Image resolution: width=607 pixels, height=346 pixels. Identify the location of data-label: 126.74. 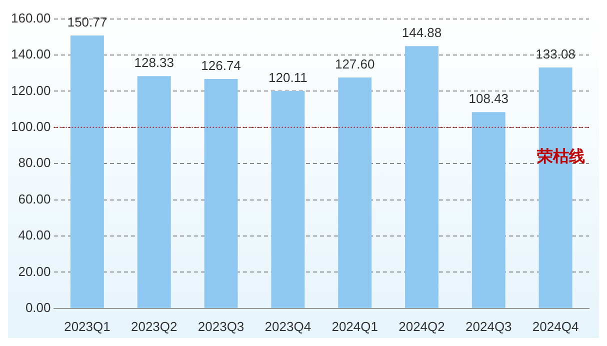
(221, 66).